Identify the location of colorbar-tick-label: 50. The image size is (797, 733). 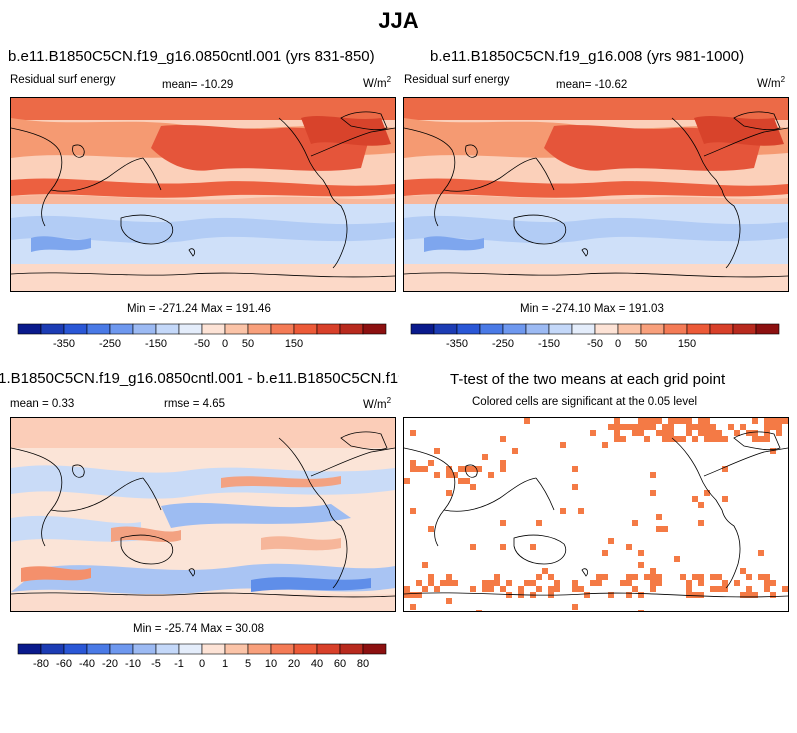
(641, 344).